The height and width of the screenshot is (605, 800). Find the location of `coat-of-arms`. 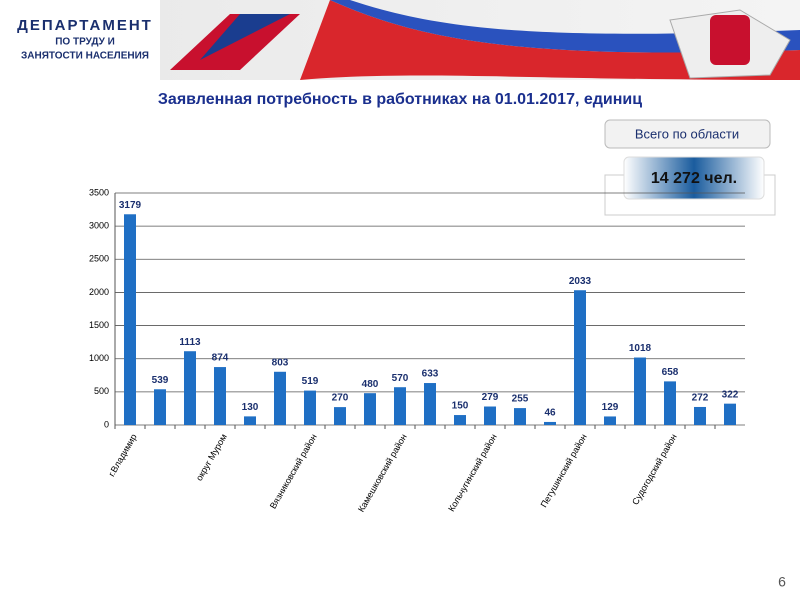

coat-of-arms is located at coordinates (730, 40).